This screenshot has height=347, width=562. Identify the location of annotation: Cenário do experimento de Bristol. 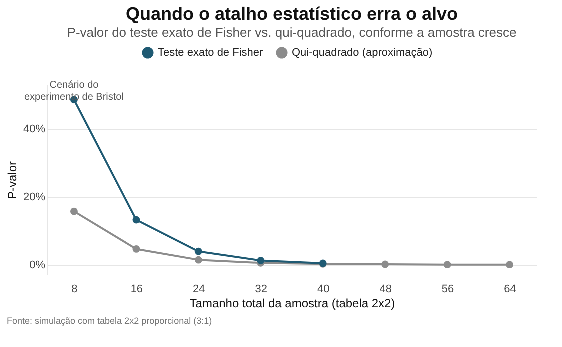
(74, 91).